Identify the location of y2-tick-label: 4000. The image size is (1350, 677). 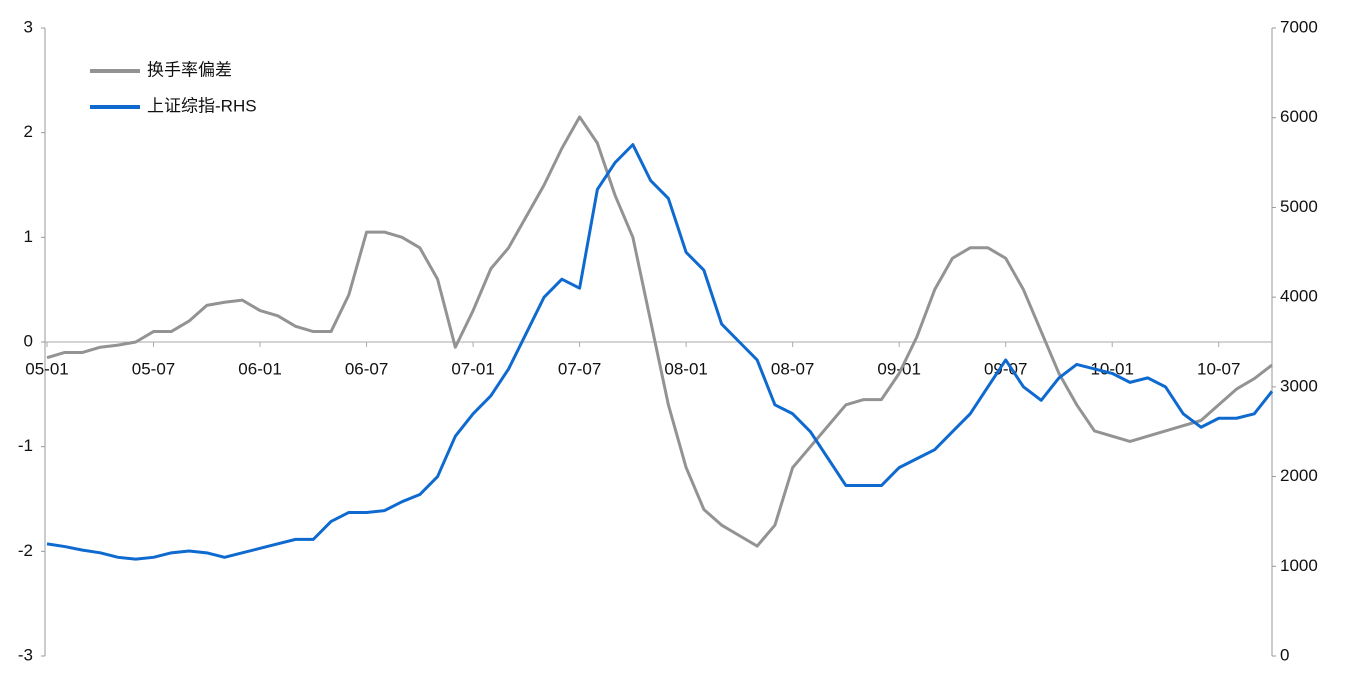
(1299, 296).